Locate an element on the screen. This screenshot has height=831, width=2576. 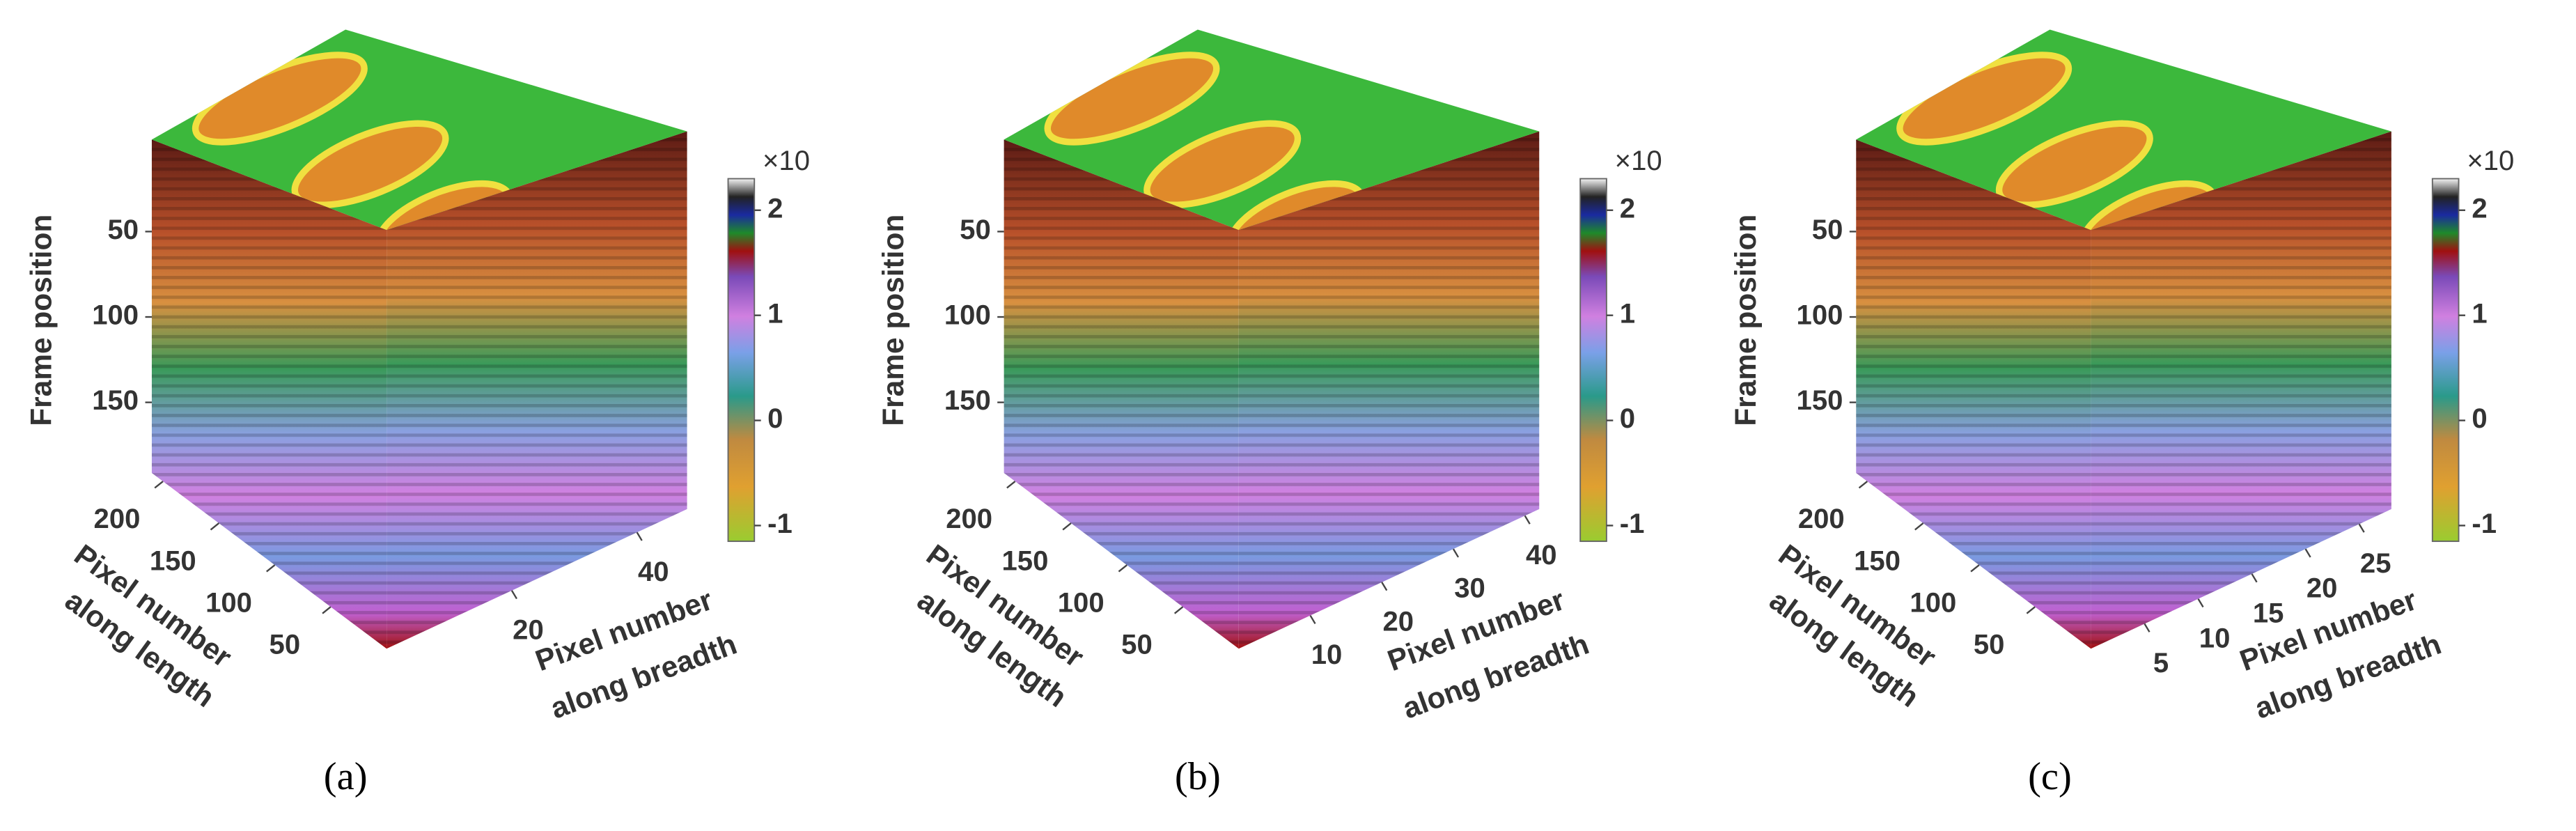
breadth-tick-label: 25 is located at coordinates (2375, 563).